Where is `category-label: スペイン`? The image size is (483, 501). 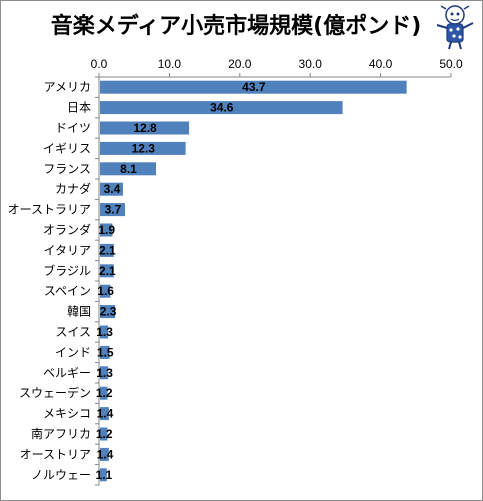
category-label: スペイン is located at coordinates (67, 291).